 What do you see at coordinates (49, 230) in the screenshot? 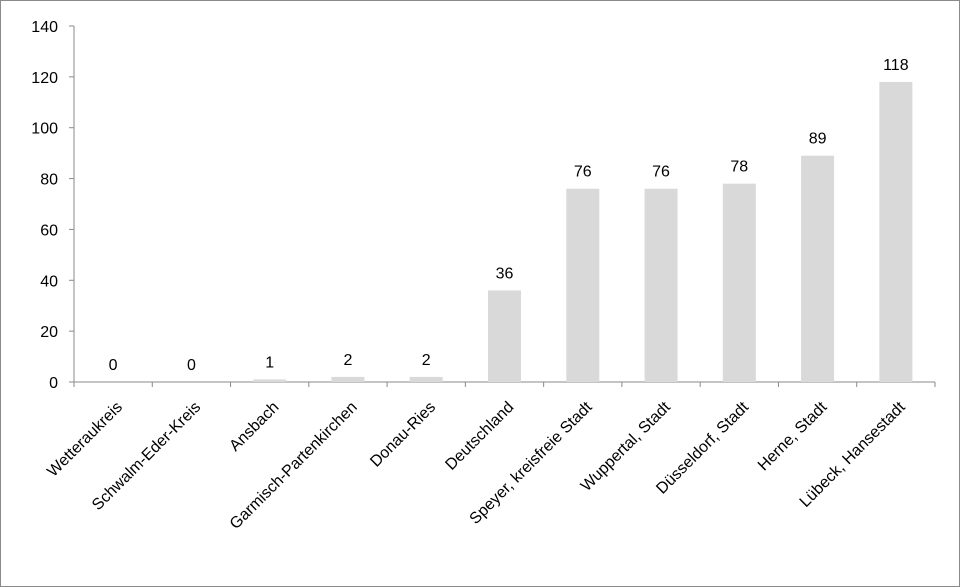
I see `y-tick-label: 60` at bounding box center [49, 230].